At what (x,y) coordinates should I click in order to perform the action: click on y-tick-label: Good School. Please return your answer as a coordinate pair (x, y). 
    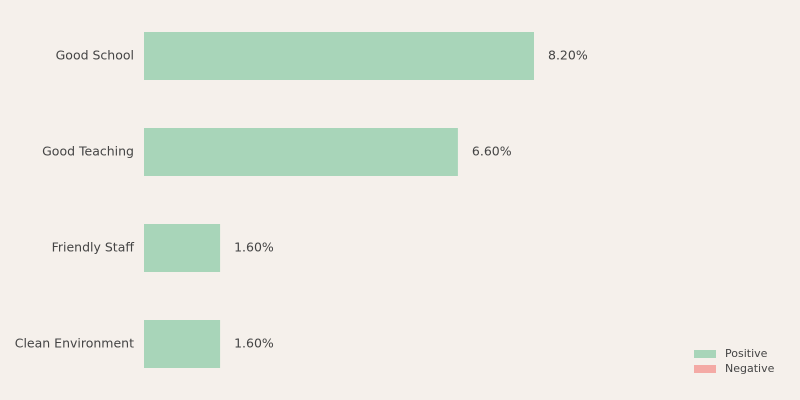
    Looking at the image, I should click on (95, 55).